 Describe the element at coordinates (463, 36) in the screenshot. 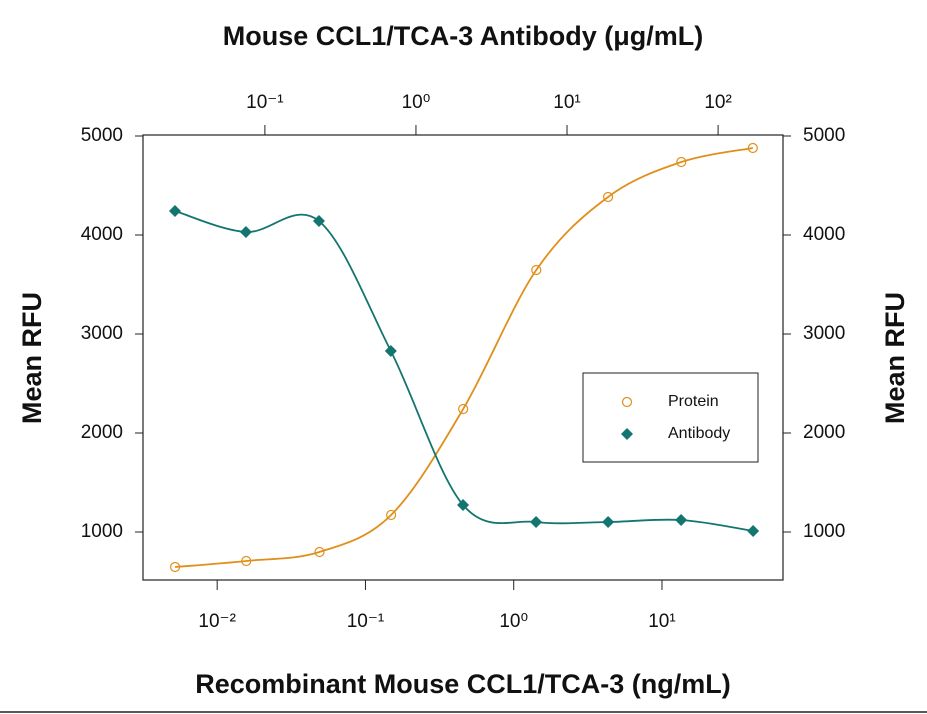

I see `chart-title: Mouse CCL1/TCA-3 Antibody (μg/mL)` at that location.